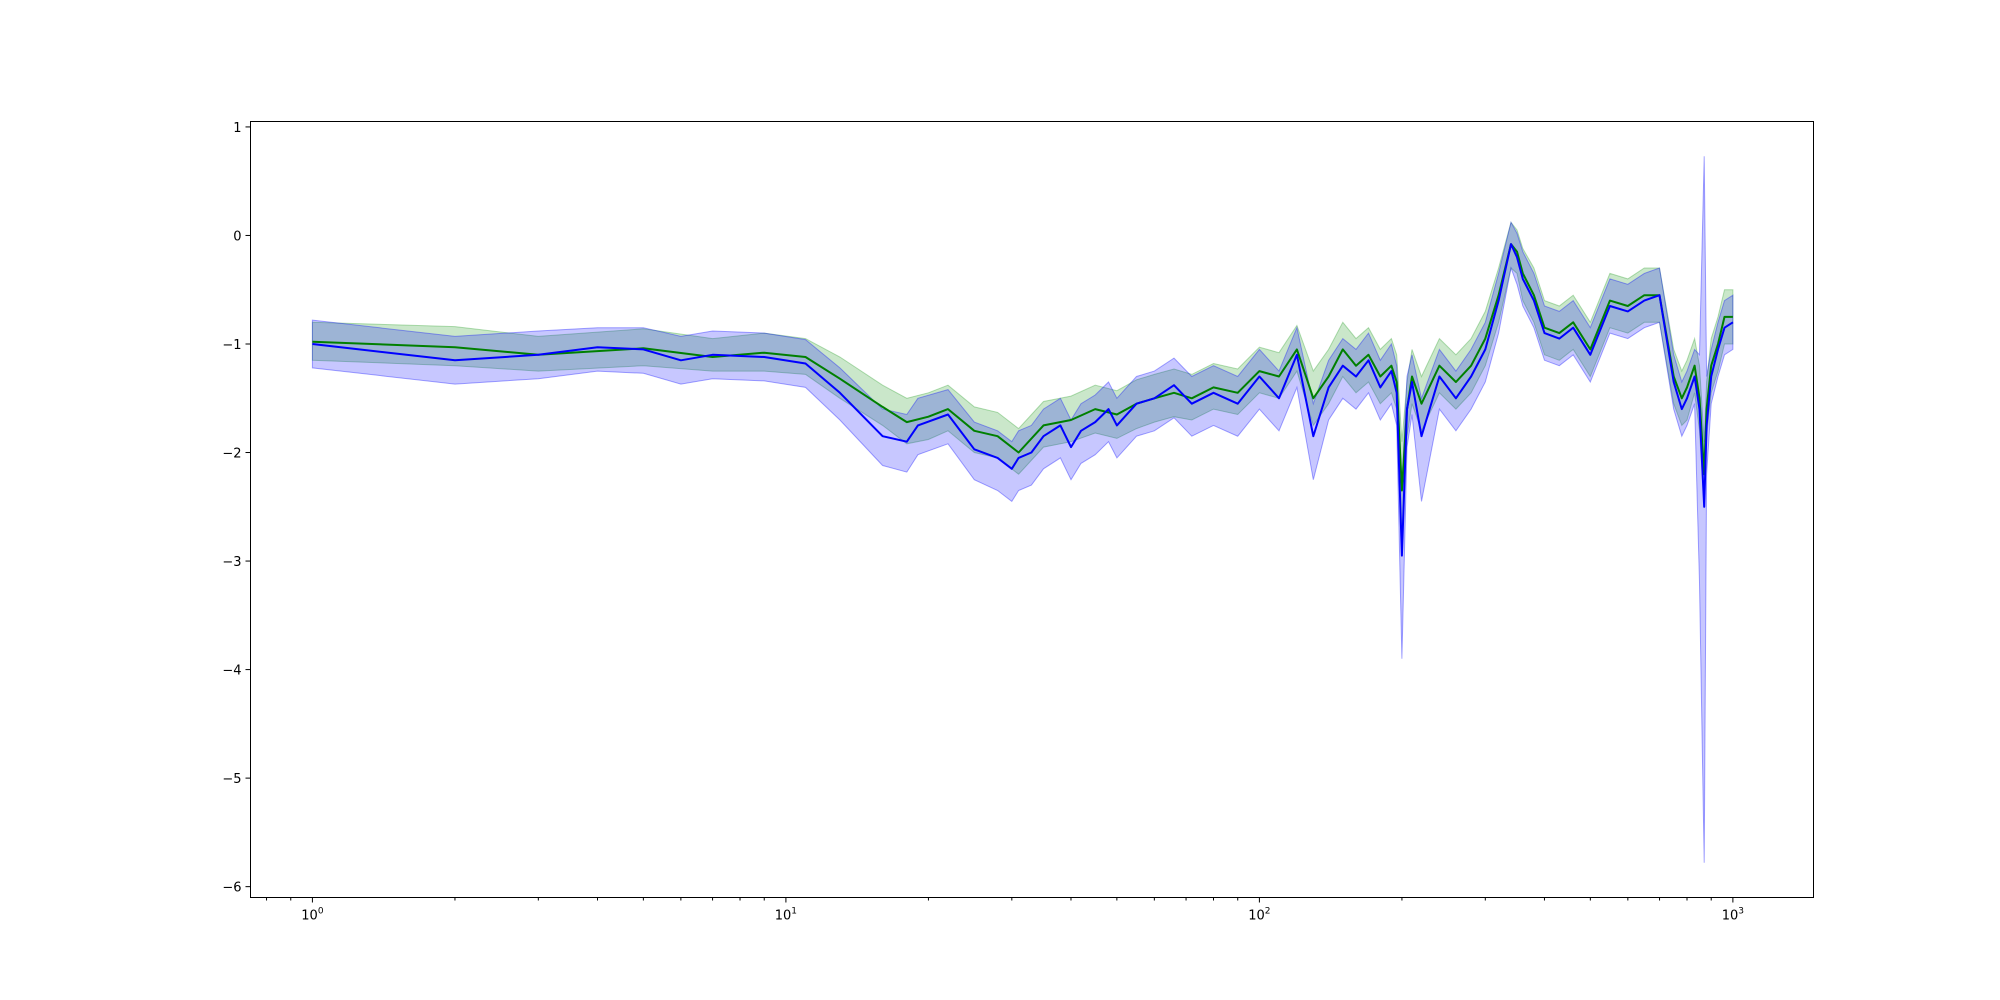 Image resolution: width=2000 pixels, height=1000 pixels. What do you see at coordinates (1733, 915) in the screenshot?
I see `x-tick-label: 10³` at bounding box center [1733, 915].